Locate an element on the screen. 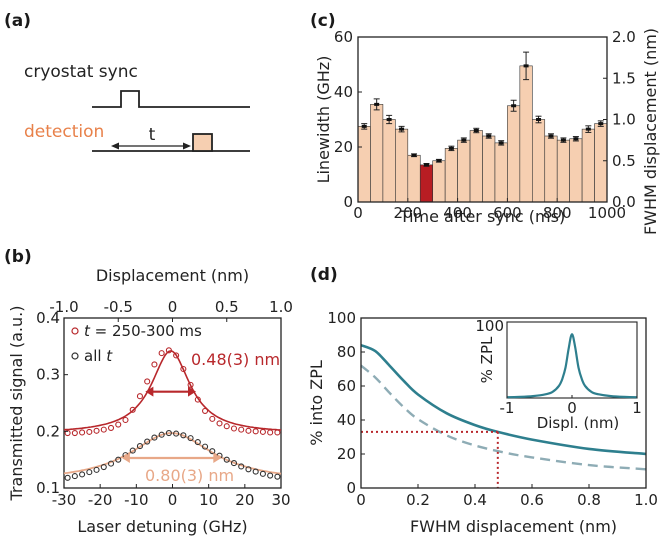 The height and width of the screenshot is (540, 663). legend-all-prefix: all is located at coordinates (95, 356).